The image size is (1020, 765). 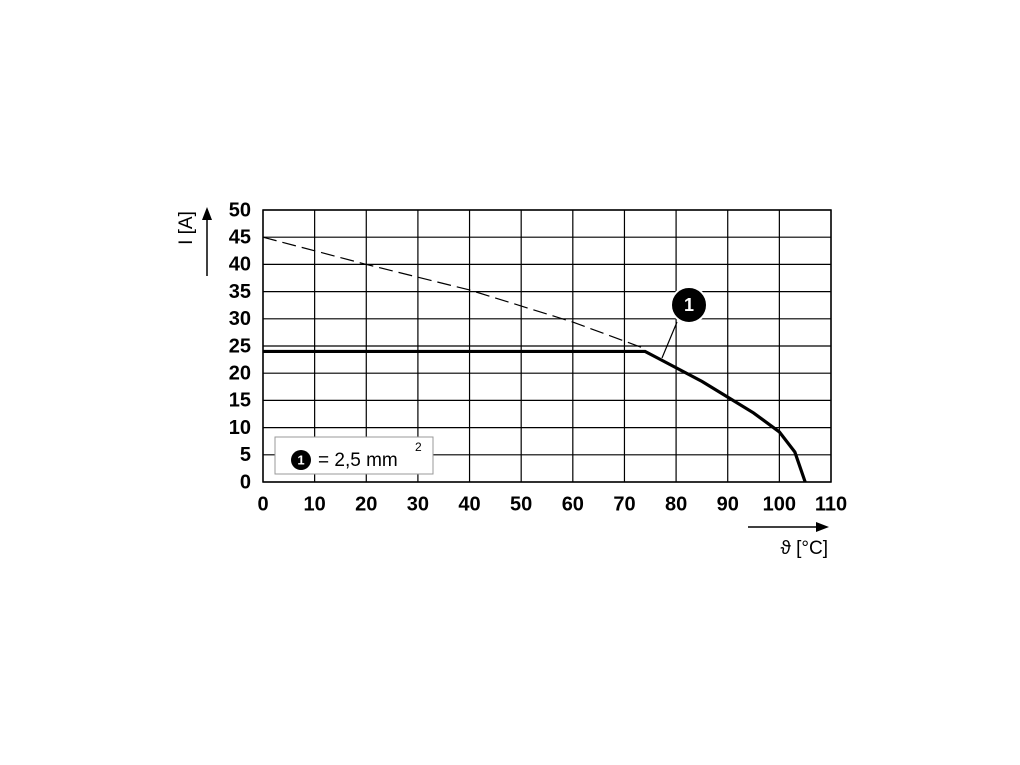 I want to click on x-tick-label: 30, so click(x=418, y=504).